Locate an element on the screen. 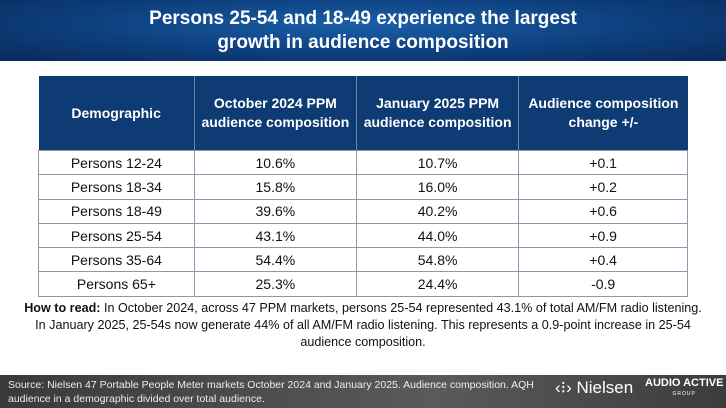 This screenshot has width=726, height=408. table-cell: 44.0% is located at coordinates (437, 235).